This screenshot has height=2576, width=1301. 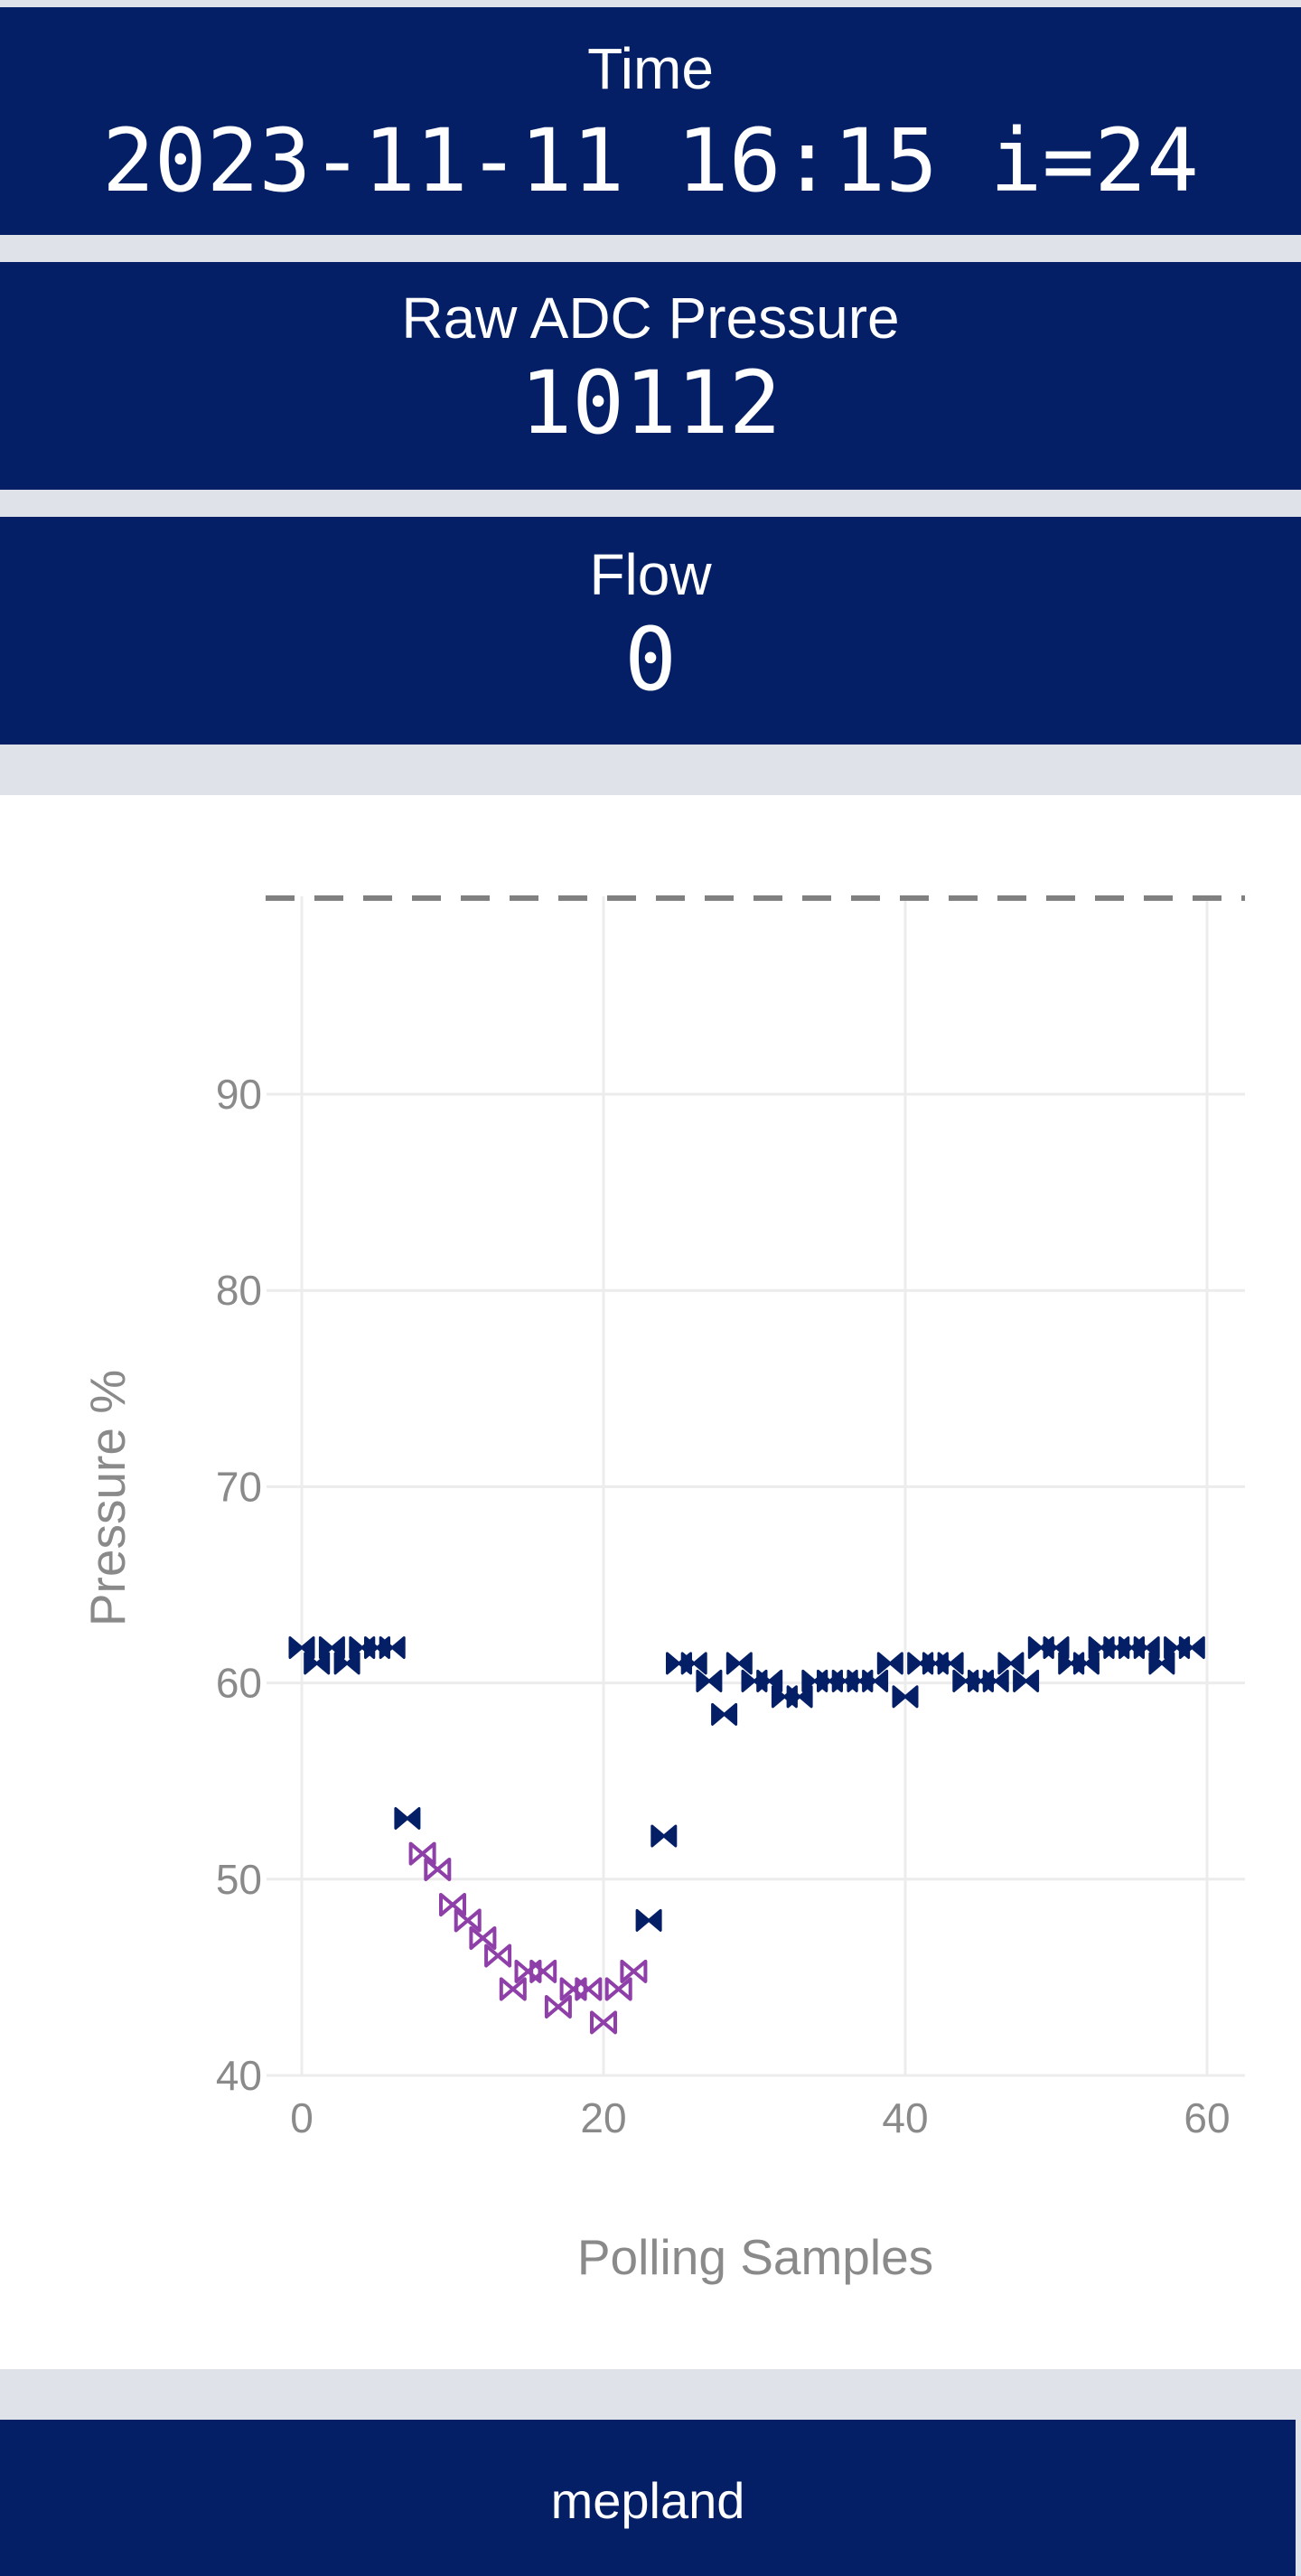 I want to click on y-tick-label: 70, so click(x=239, y=1486).